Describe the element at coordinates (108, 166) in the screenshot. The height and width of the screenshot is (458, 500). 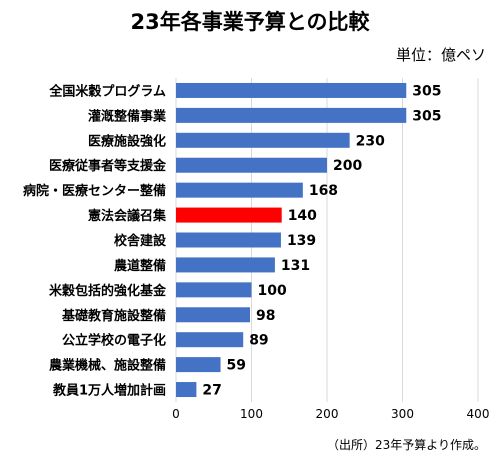
I see `category-label-3: 医療従事者等支援金` at that location.